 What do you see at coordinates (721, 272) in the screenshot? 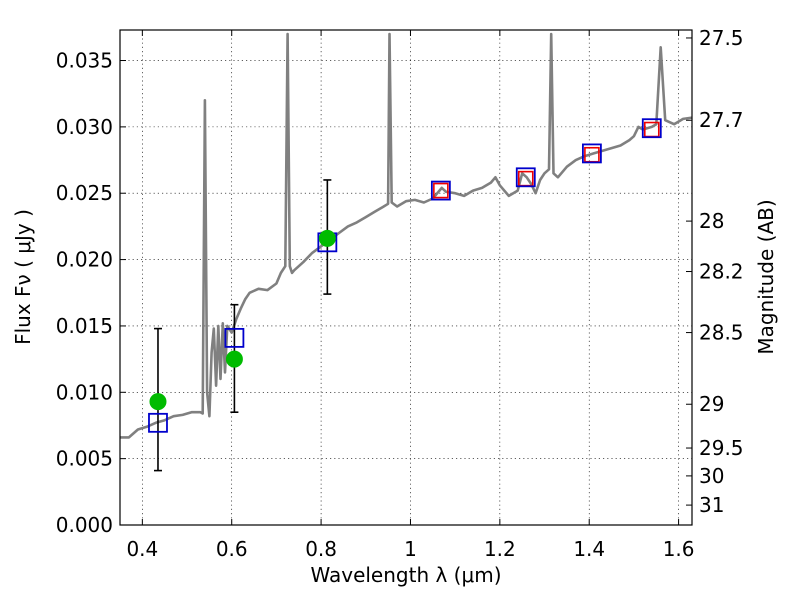
I see `magnitude-tick-label: 28.2` at bounding box center [721, 272].